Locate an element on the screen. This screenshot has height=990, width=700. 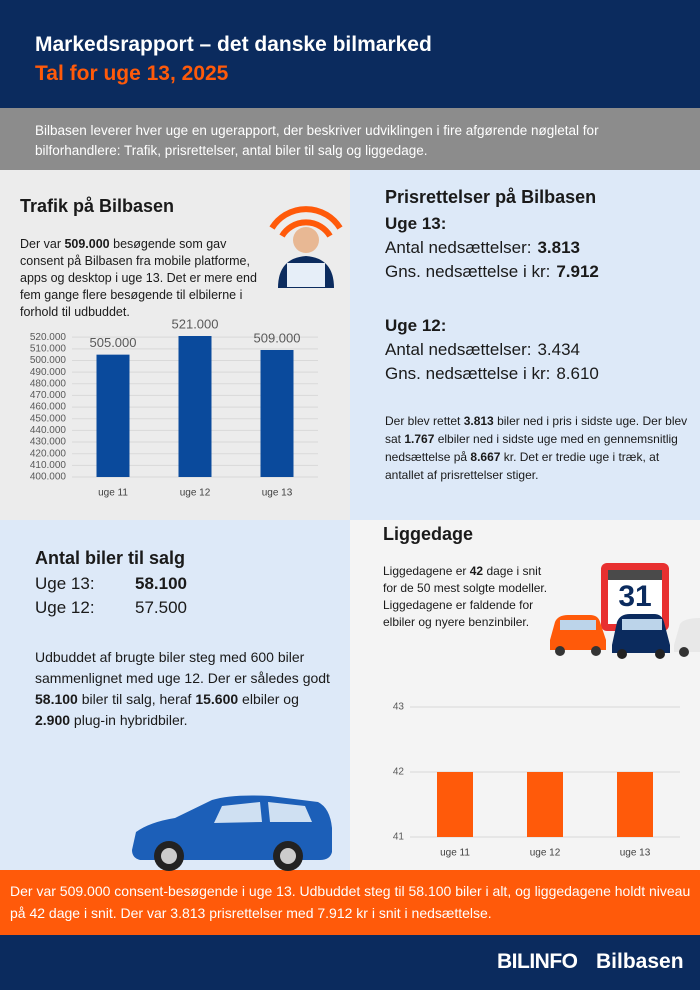
y-tick-label: 500.000 is located at coordinates (48, 360).